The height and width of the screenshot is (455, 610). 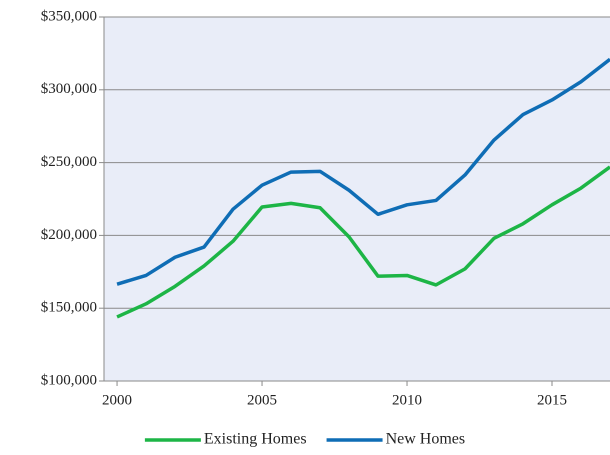 I want to click on x-tick-label: 2015, so click(x=552, y=400).